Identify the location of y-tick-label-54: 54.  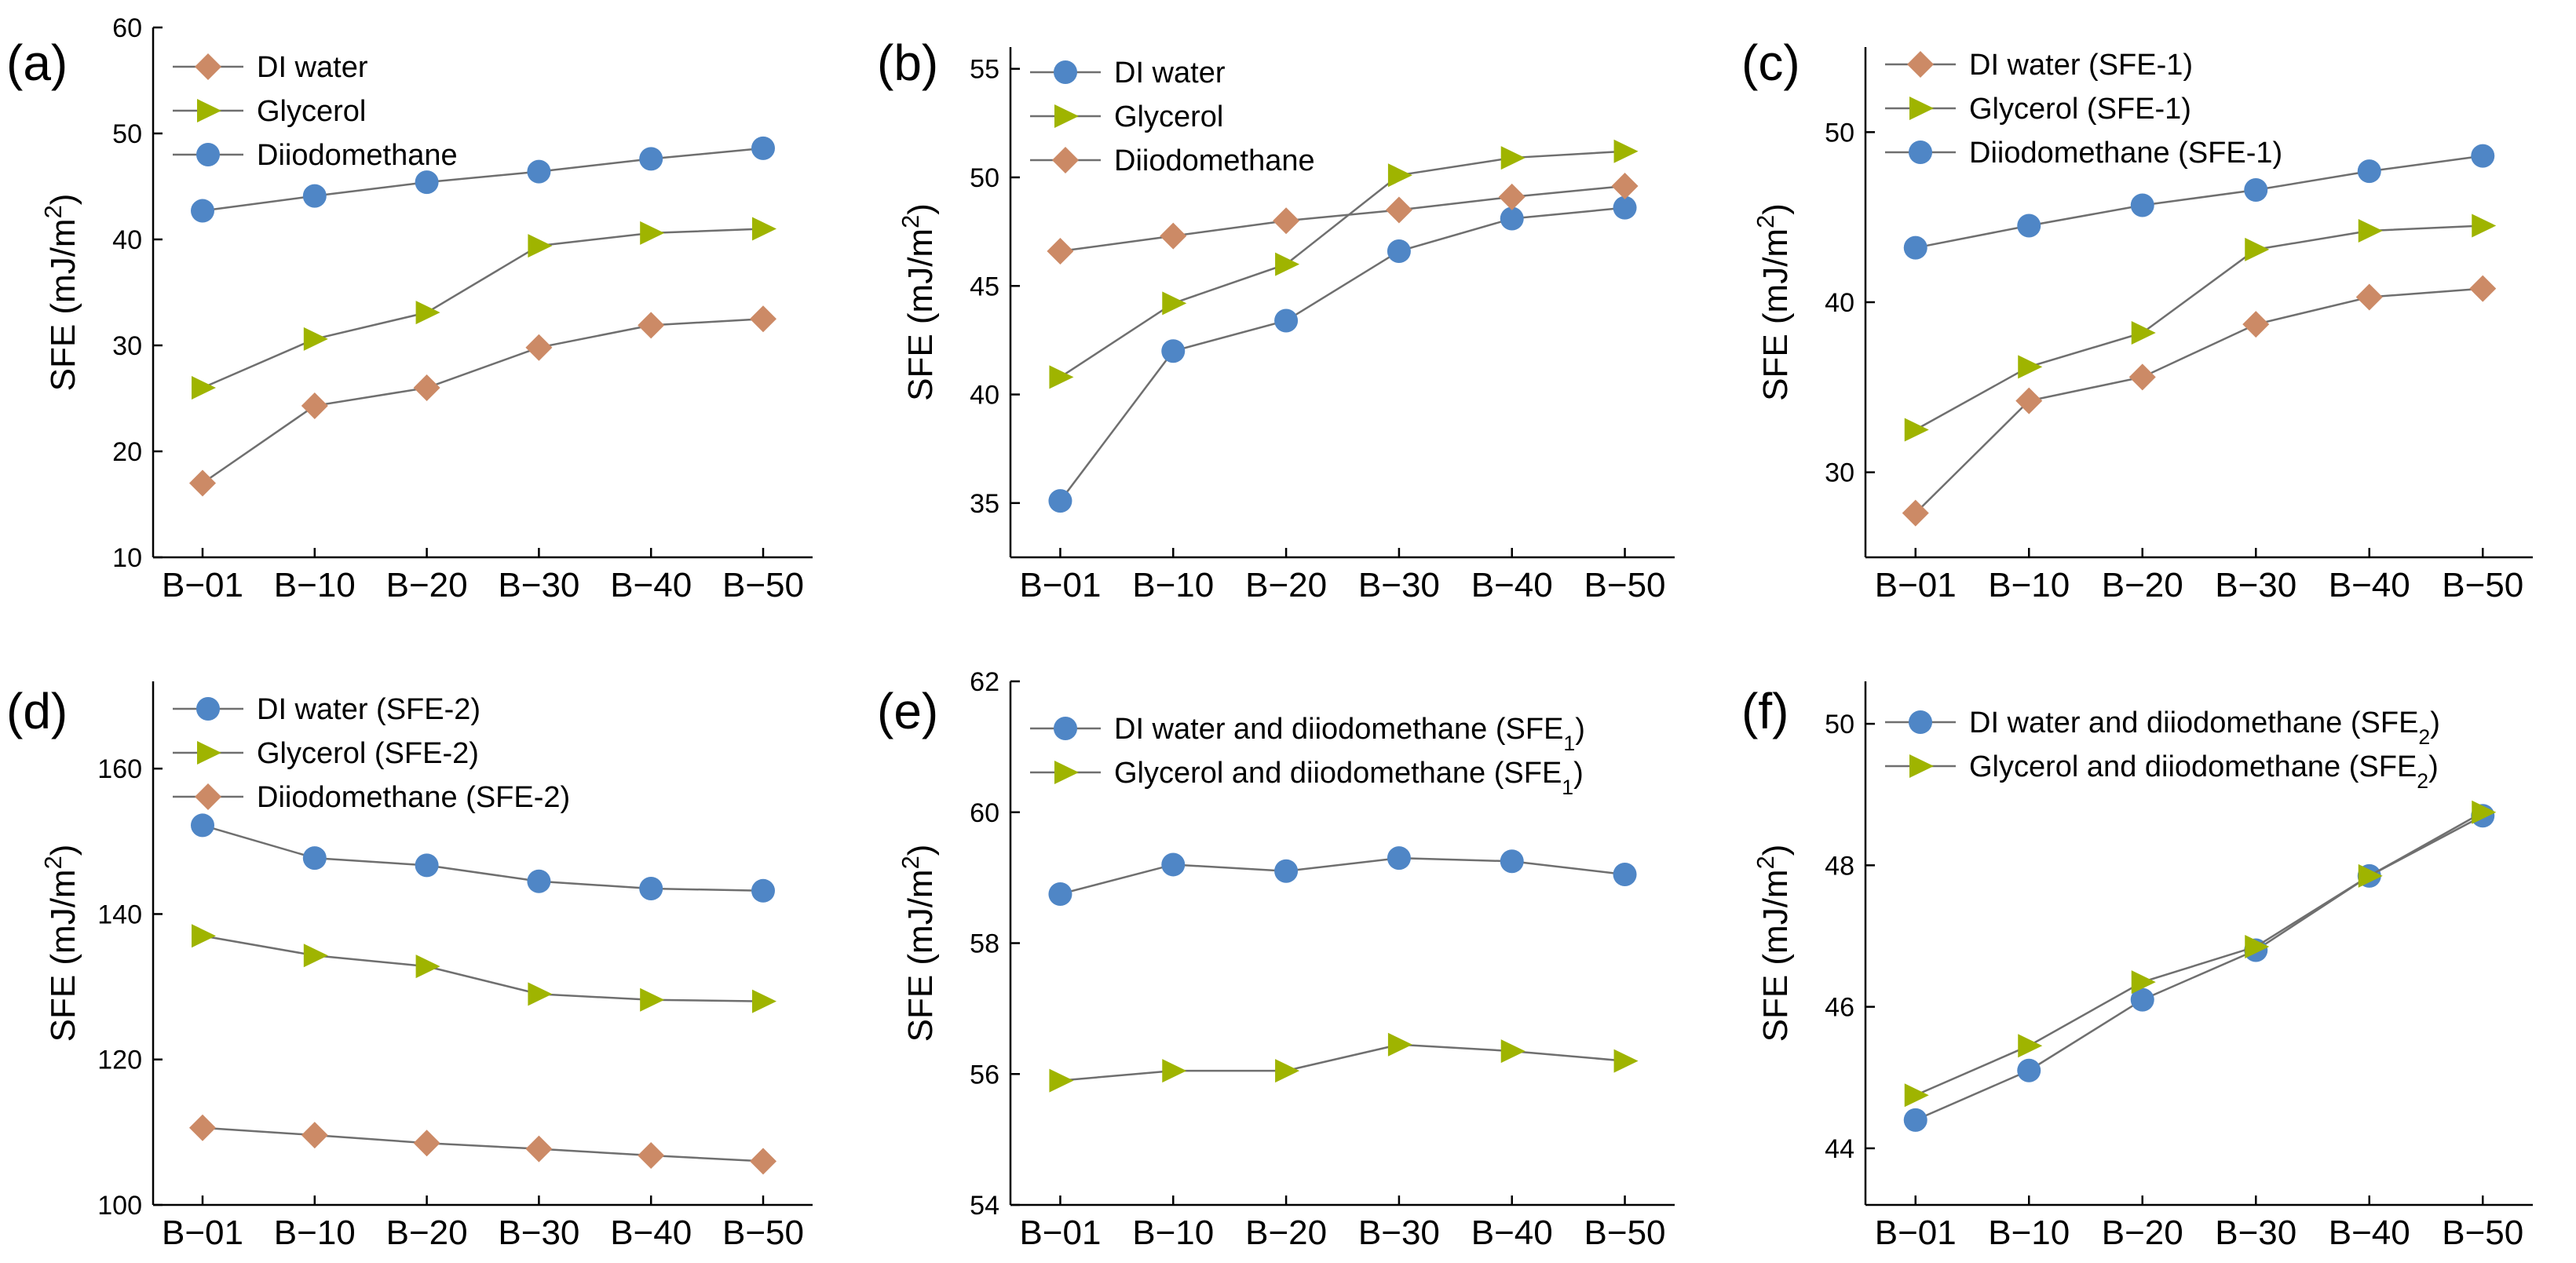
(984, 1206).